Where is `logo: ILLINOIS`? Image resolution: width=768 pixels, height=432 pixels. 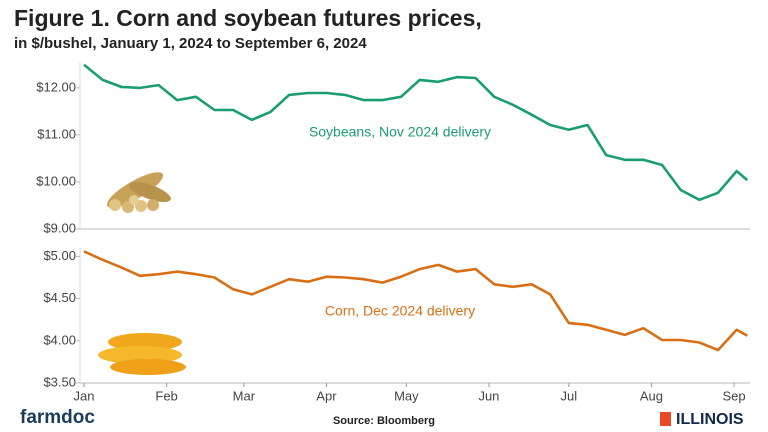 logo: ILLINOIS is located at coordinates (710, 419).